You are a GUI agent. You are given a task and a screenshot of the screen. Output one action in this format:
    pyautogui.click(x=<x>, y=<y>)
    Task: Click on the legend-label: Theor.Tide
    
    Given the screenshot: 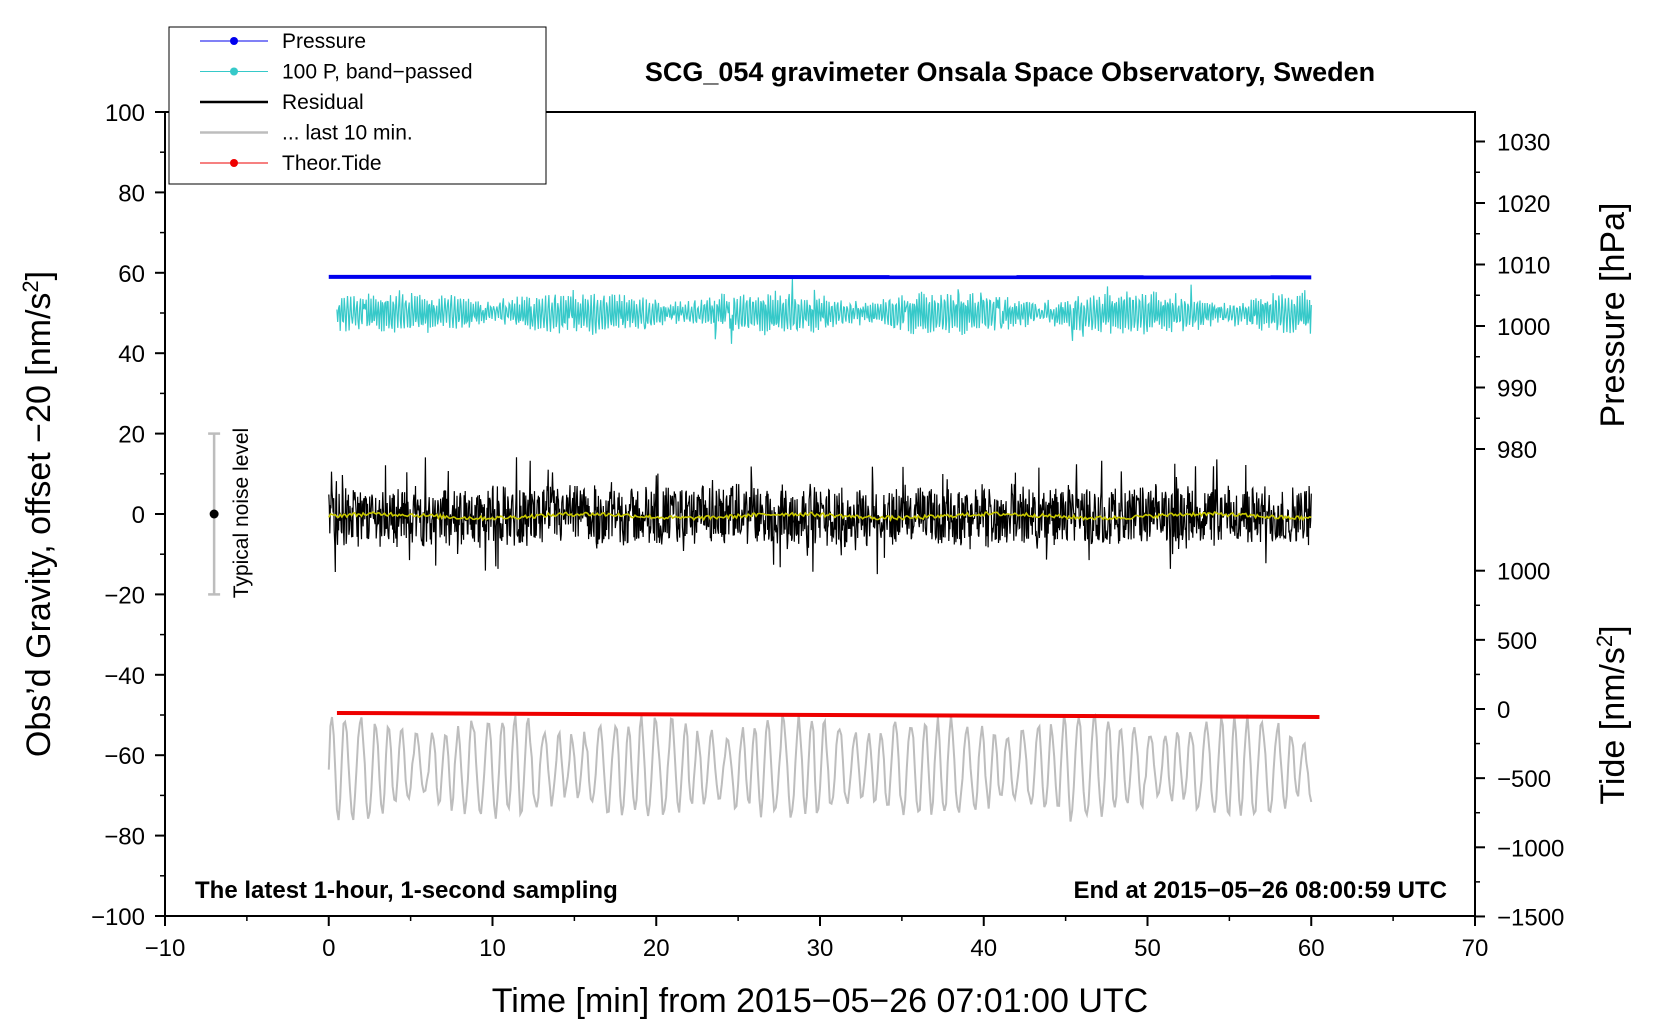 What is the action you would take?
    pyautogui.click(x=332, y=163)
    